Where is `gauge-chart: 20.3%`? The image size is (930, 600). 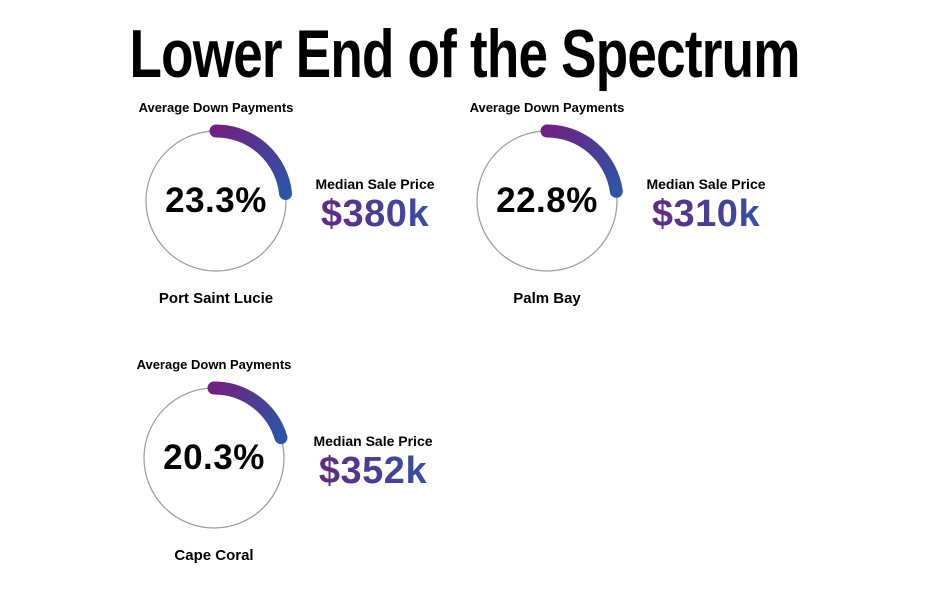 gauge-chart: 20.3% is located at coordinates (214, 458).